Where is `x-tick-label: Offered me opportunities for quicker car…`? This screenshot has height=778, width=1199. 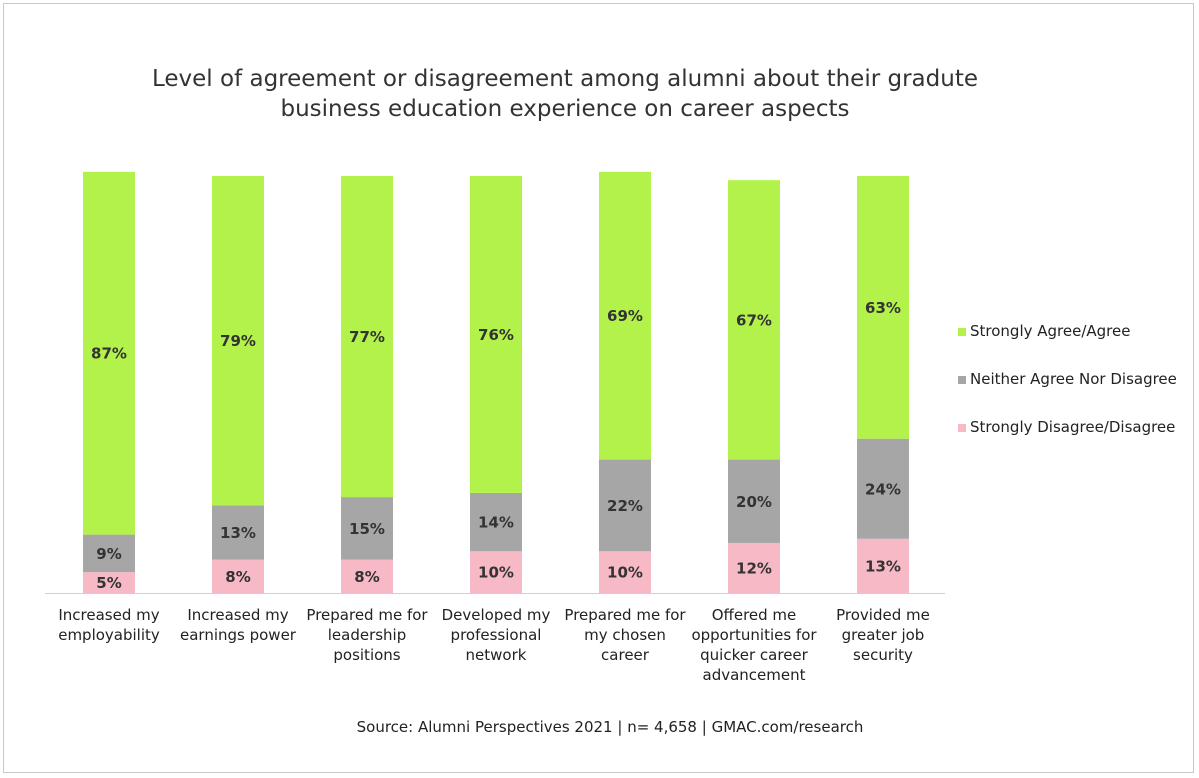
x-tick-label: Offered me opportunities for quicker car… is located at coordinates (754, 645).